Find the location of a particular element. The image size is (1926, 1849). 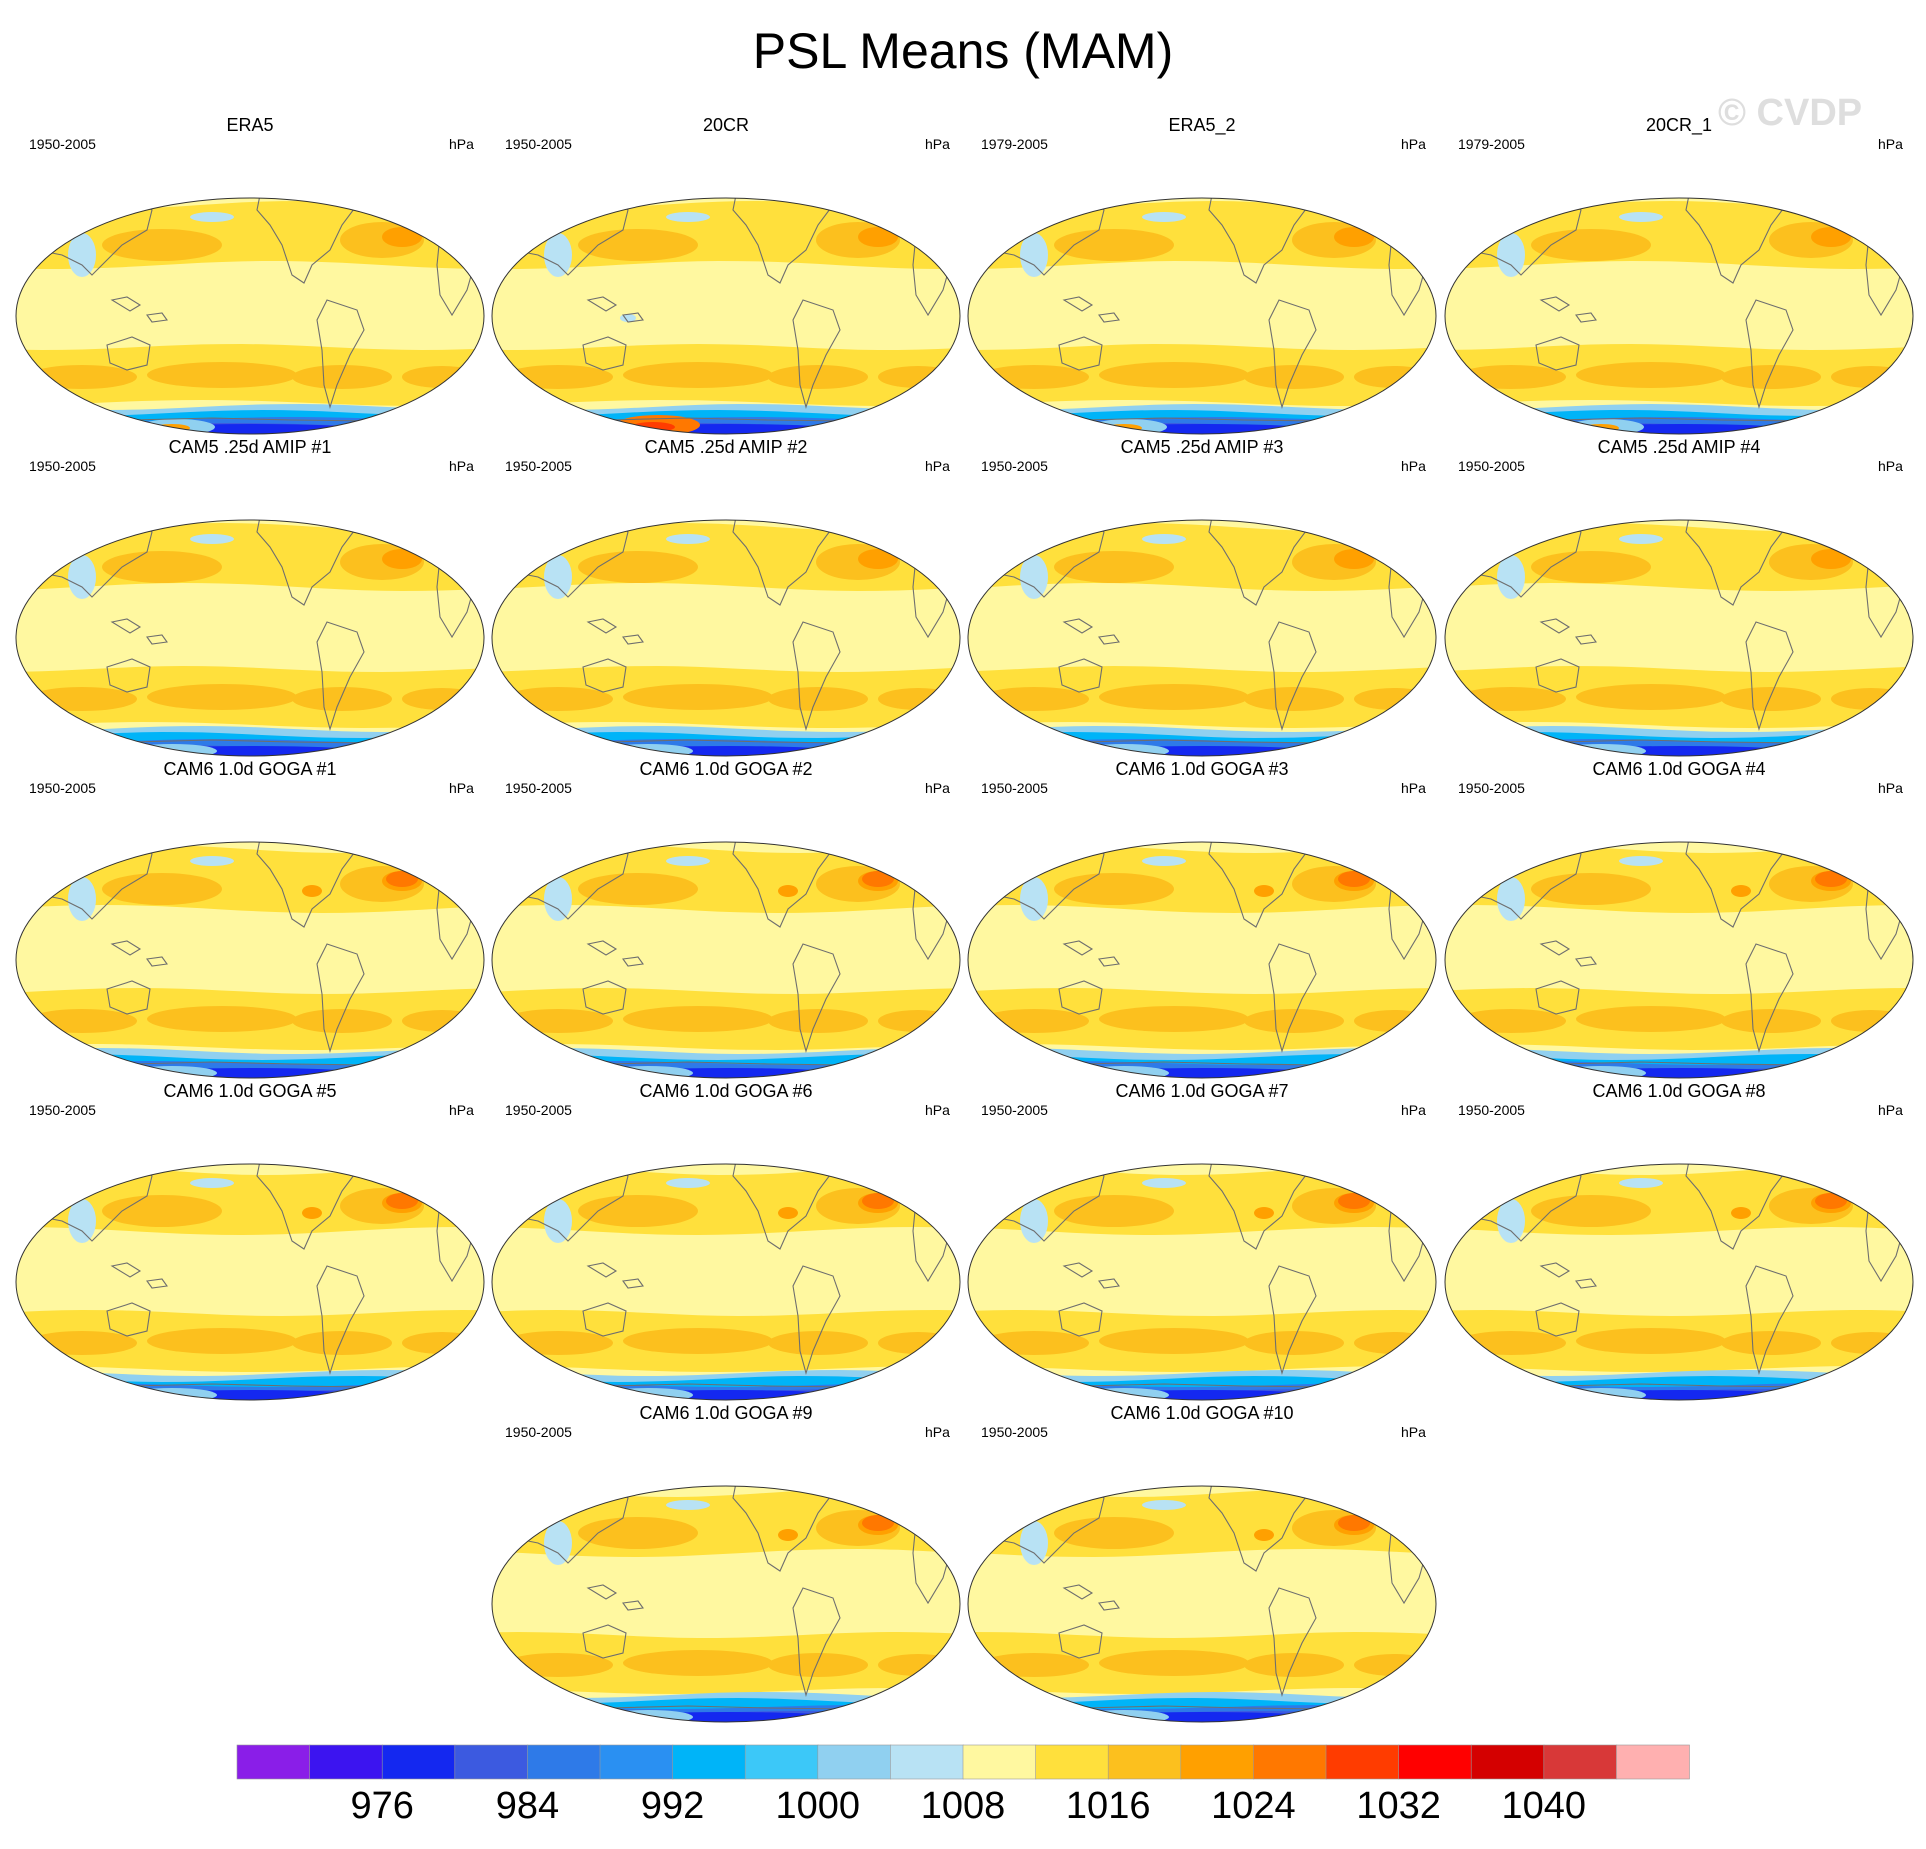

map-panel: CAM5 .25d AMIP #1 1950-2005 hPa is located at coordinates (250, 598).